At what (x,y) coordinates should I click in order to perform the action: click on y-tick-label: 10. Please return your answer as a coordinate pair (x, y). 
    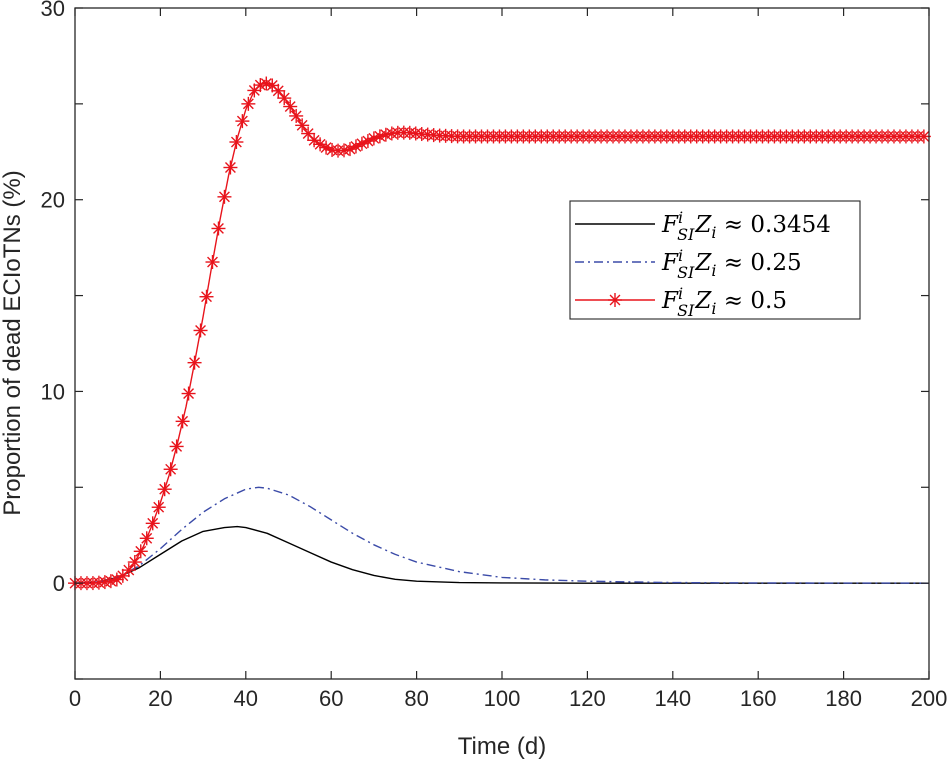
    Looking at the image, I should click on (53, 391).